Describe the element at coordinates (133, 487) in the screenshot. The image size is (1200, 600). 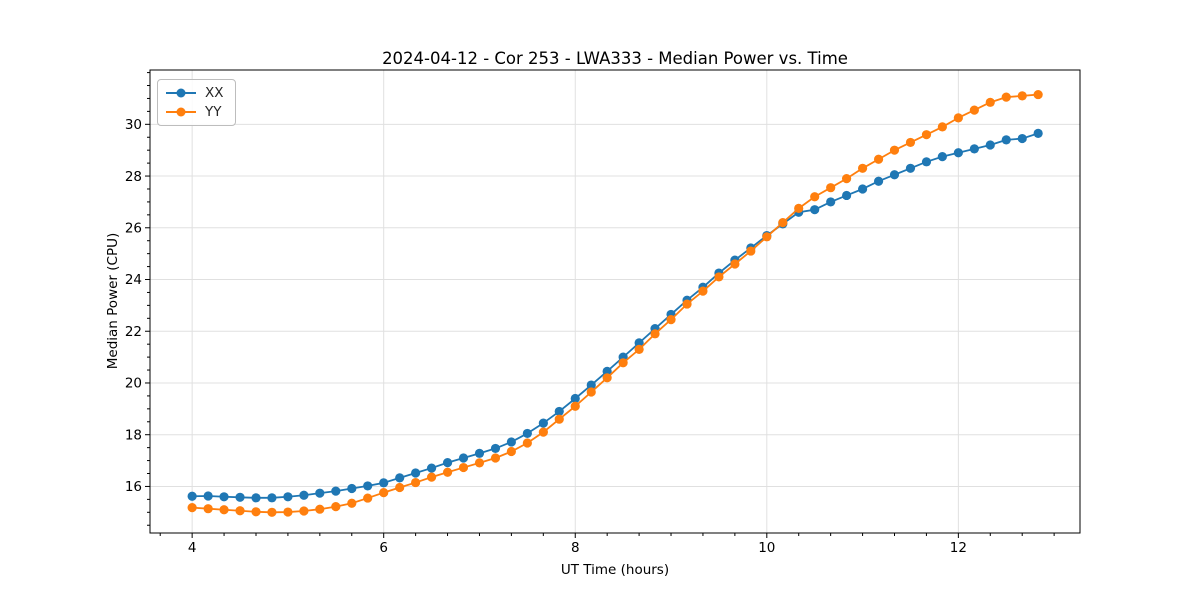
I see `y-tick-label: 16` at that location.